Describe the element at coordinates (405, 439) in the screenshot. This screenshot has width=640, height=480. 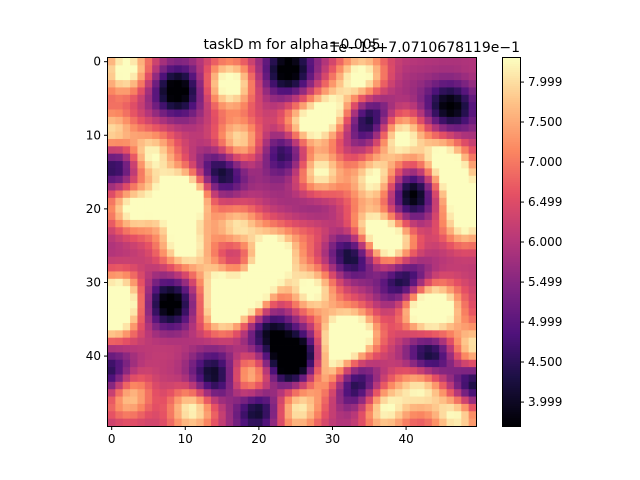
I see `x-tick-label: 40` at that location.